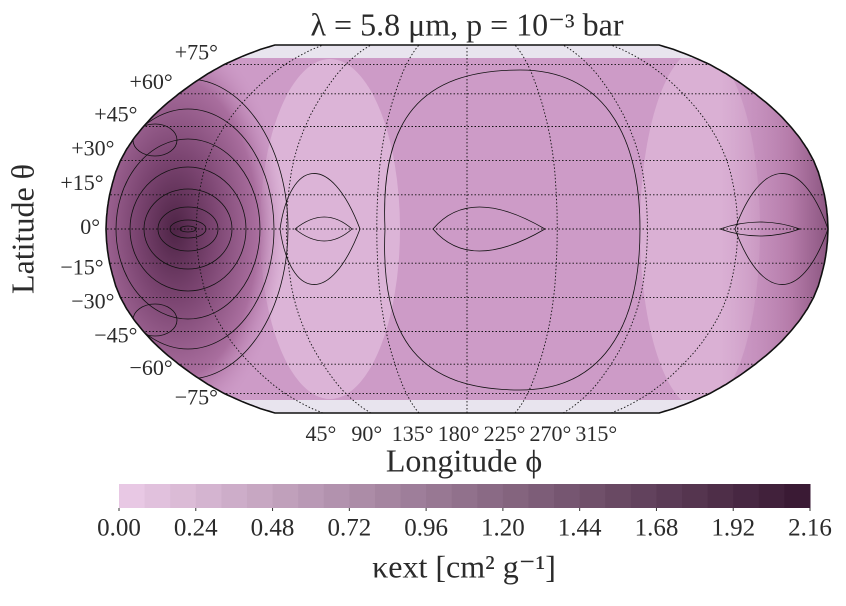 Image resolution: width=846 pixels, height=606 pixels. I want to click on y-tick-label: −60°, so click(150, 367).